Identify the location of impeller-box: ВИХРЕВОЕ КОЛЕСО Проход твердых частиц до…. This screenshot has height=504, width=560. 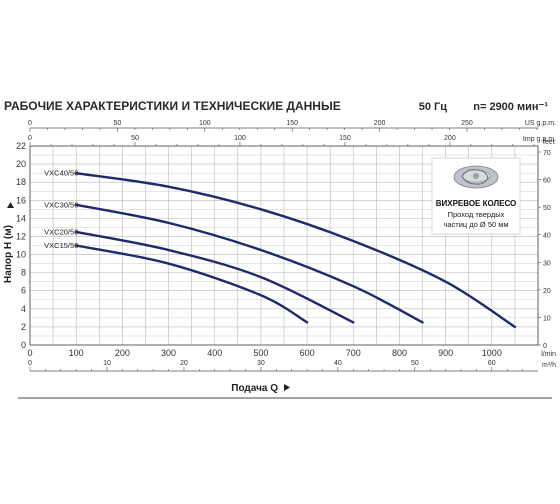
(476, 196).